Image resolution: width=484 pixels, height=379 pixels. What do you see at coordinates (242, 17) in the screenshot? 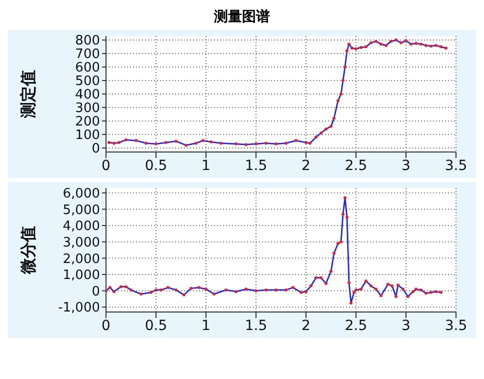
I see `chart-title: 测量图谱` at bounding box center [242, 17].